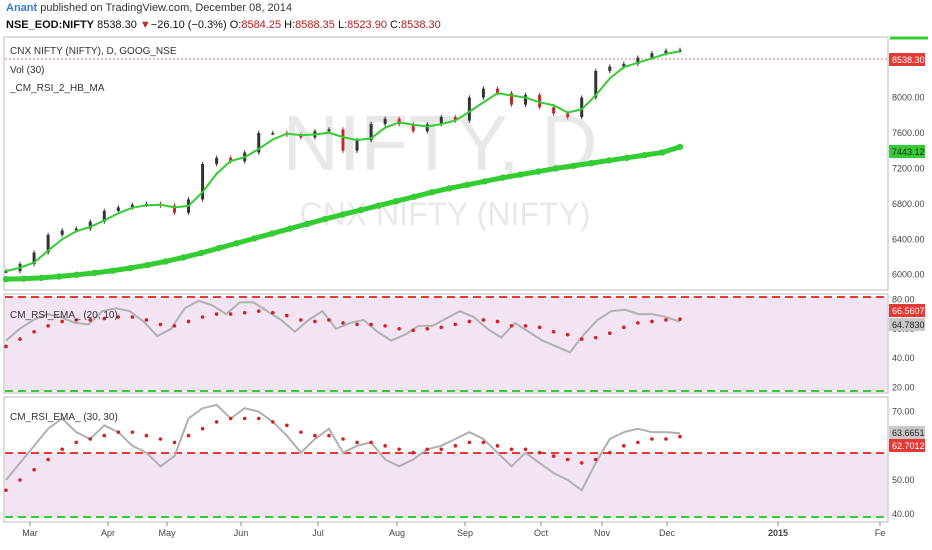 The image size is (932, 550). Describe the element at coordinates (343, 326) in the screenshot. I see `rsi1-rsi-line` at that location.